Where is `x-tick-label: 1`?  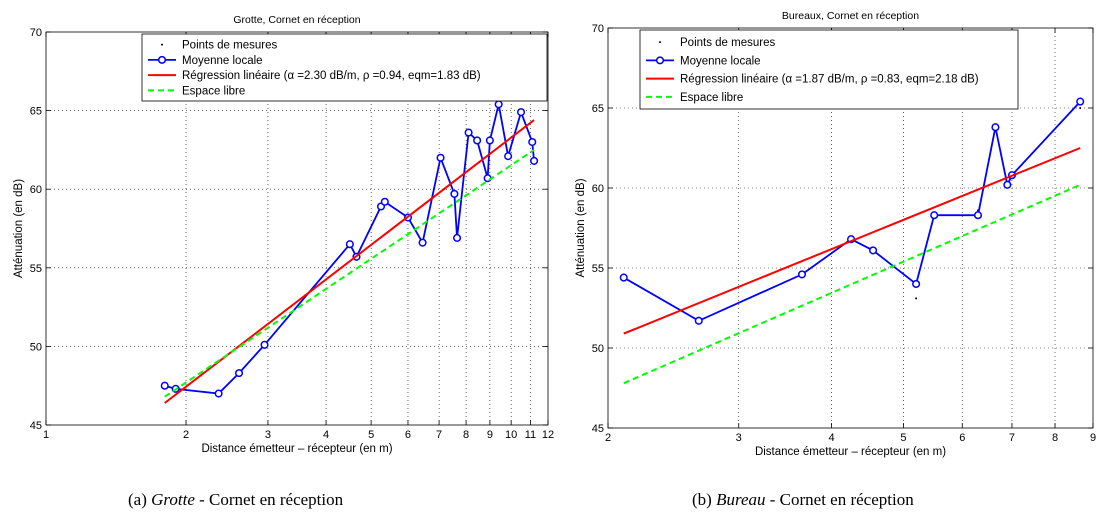
x-tick-label: 1 is located at coordinates (46, 435).